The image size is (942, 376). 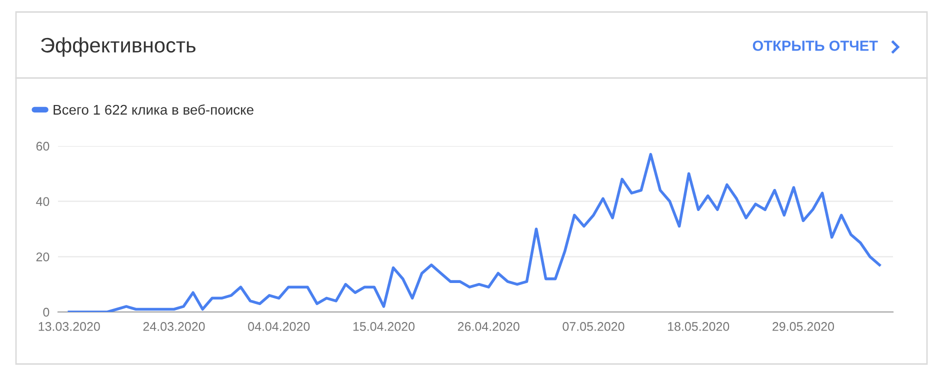 What do you see at coordinates (69, 326) in the screenshot?
I see `x-tick-label: 13.03.2020` at bounding box center [69, 326].